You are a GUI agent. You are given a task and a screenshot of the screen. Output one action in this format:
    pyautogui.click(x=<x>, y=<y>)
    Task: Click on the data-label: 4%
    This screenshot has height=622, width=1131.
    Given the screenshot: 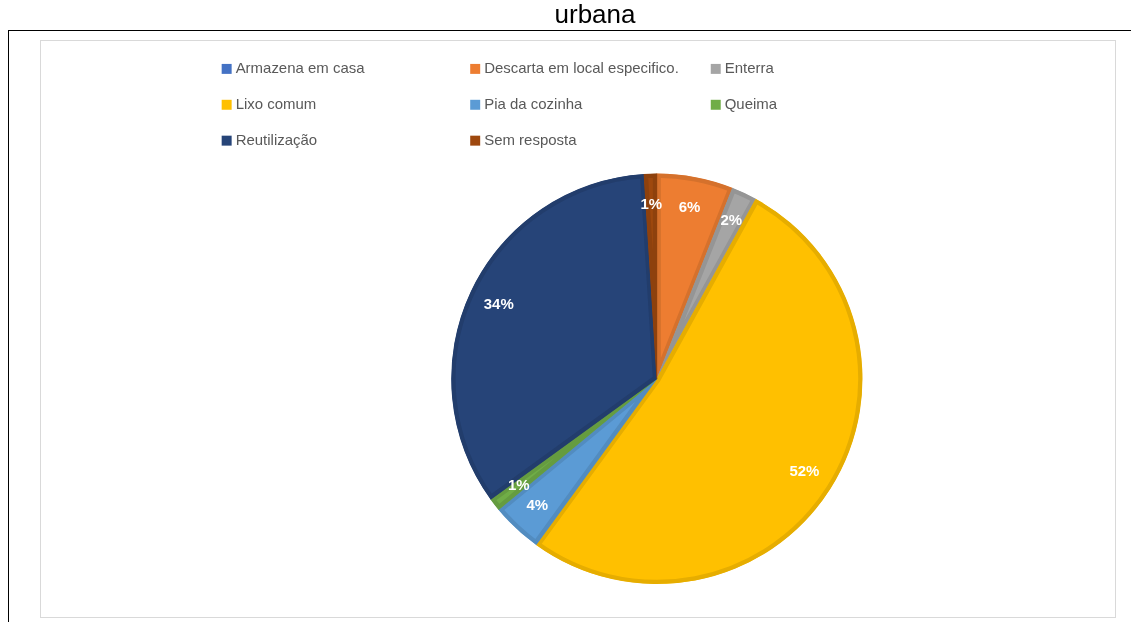 What is the action you would take?
    pyautogui.click(x=537, y=505)
    